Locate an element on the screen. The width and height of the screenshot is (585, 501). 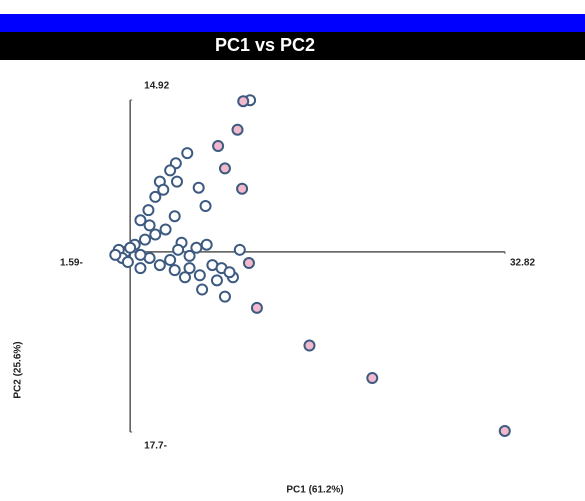
header-band is located at coordinates (292, 23).